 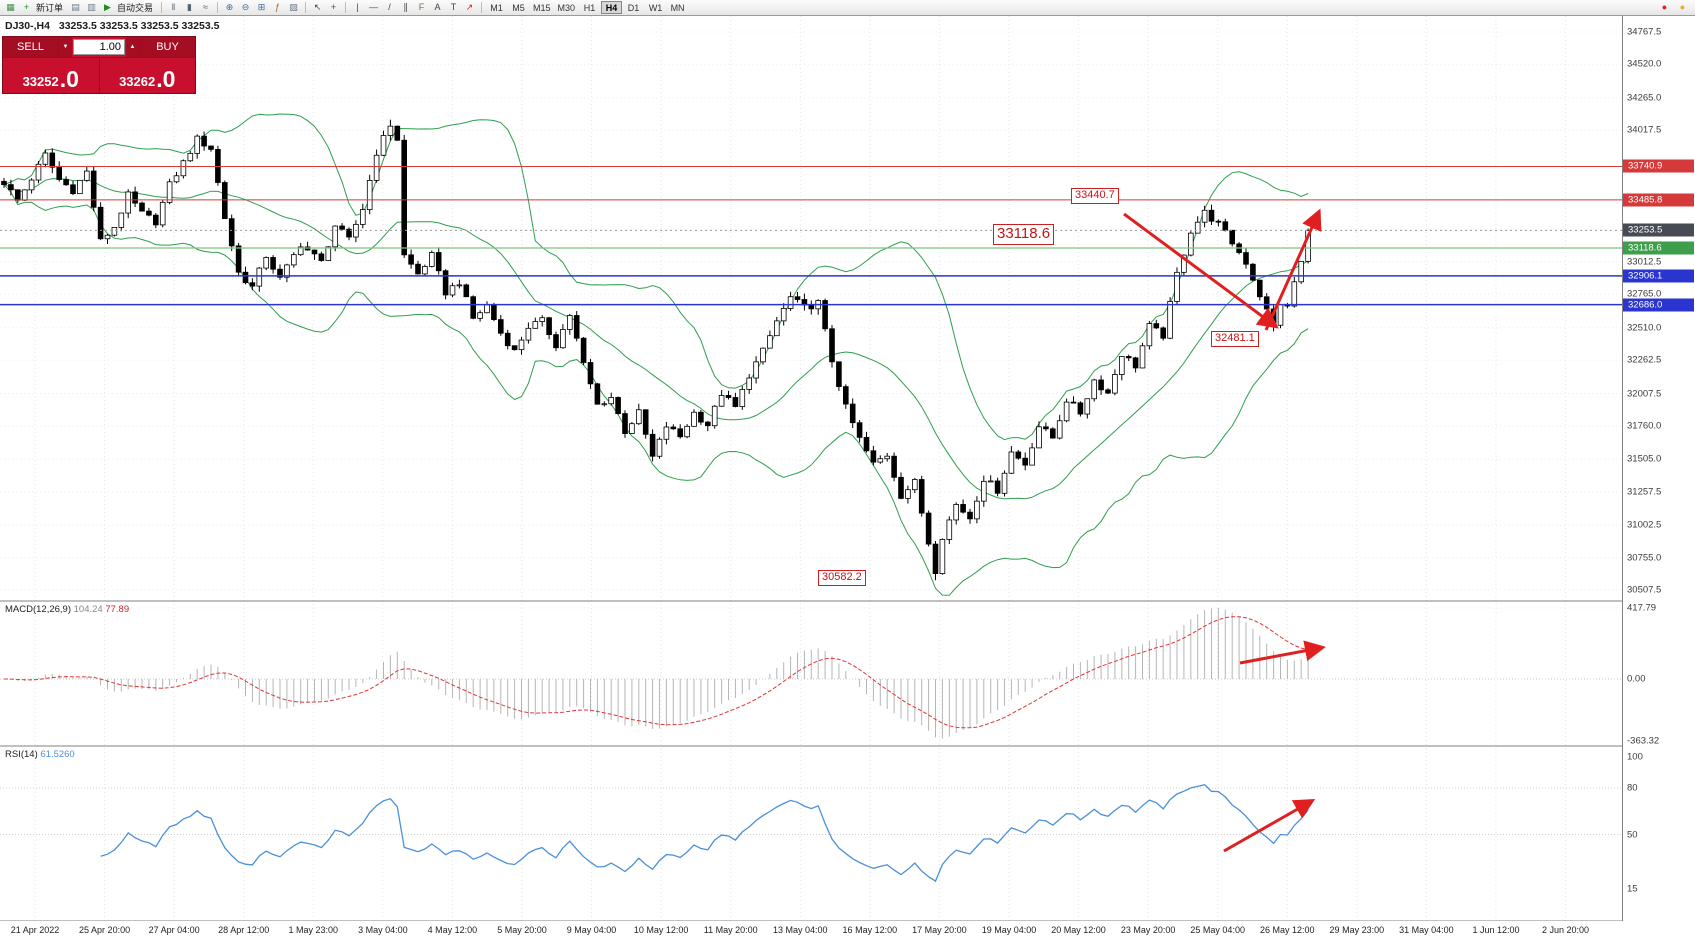 I want to click on time-label: 20 May 12:00, so click(x=1078, y=930).